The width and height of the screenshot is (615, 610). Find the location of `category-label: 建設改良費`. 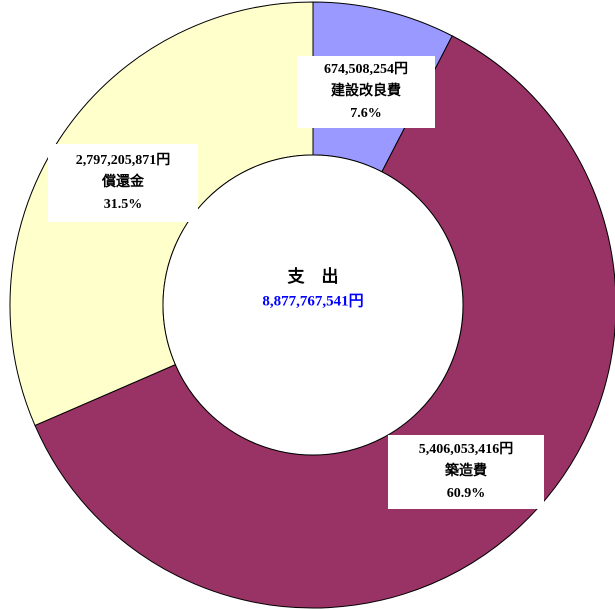

category-label: 建設改良費 is located at coordinates (366, 90).